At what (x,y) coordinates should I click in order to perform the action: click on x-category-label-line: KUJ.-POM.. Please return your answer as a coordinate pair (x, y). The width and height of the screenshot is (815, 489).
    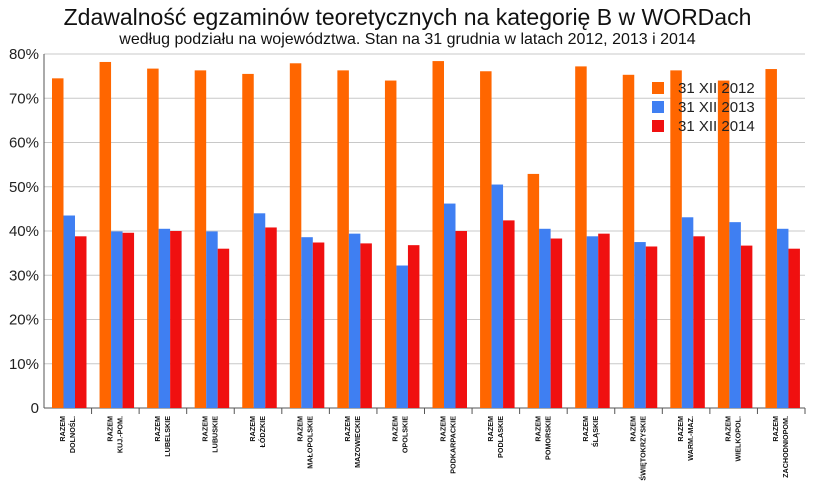
    Looking at the image, I should click on (119, 434).